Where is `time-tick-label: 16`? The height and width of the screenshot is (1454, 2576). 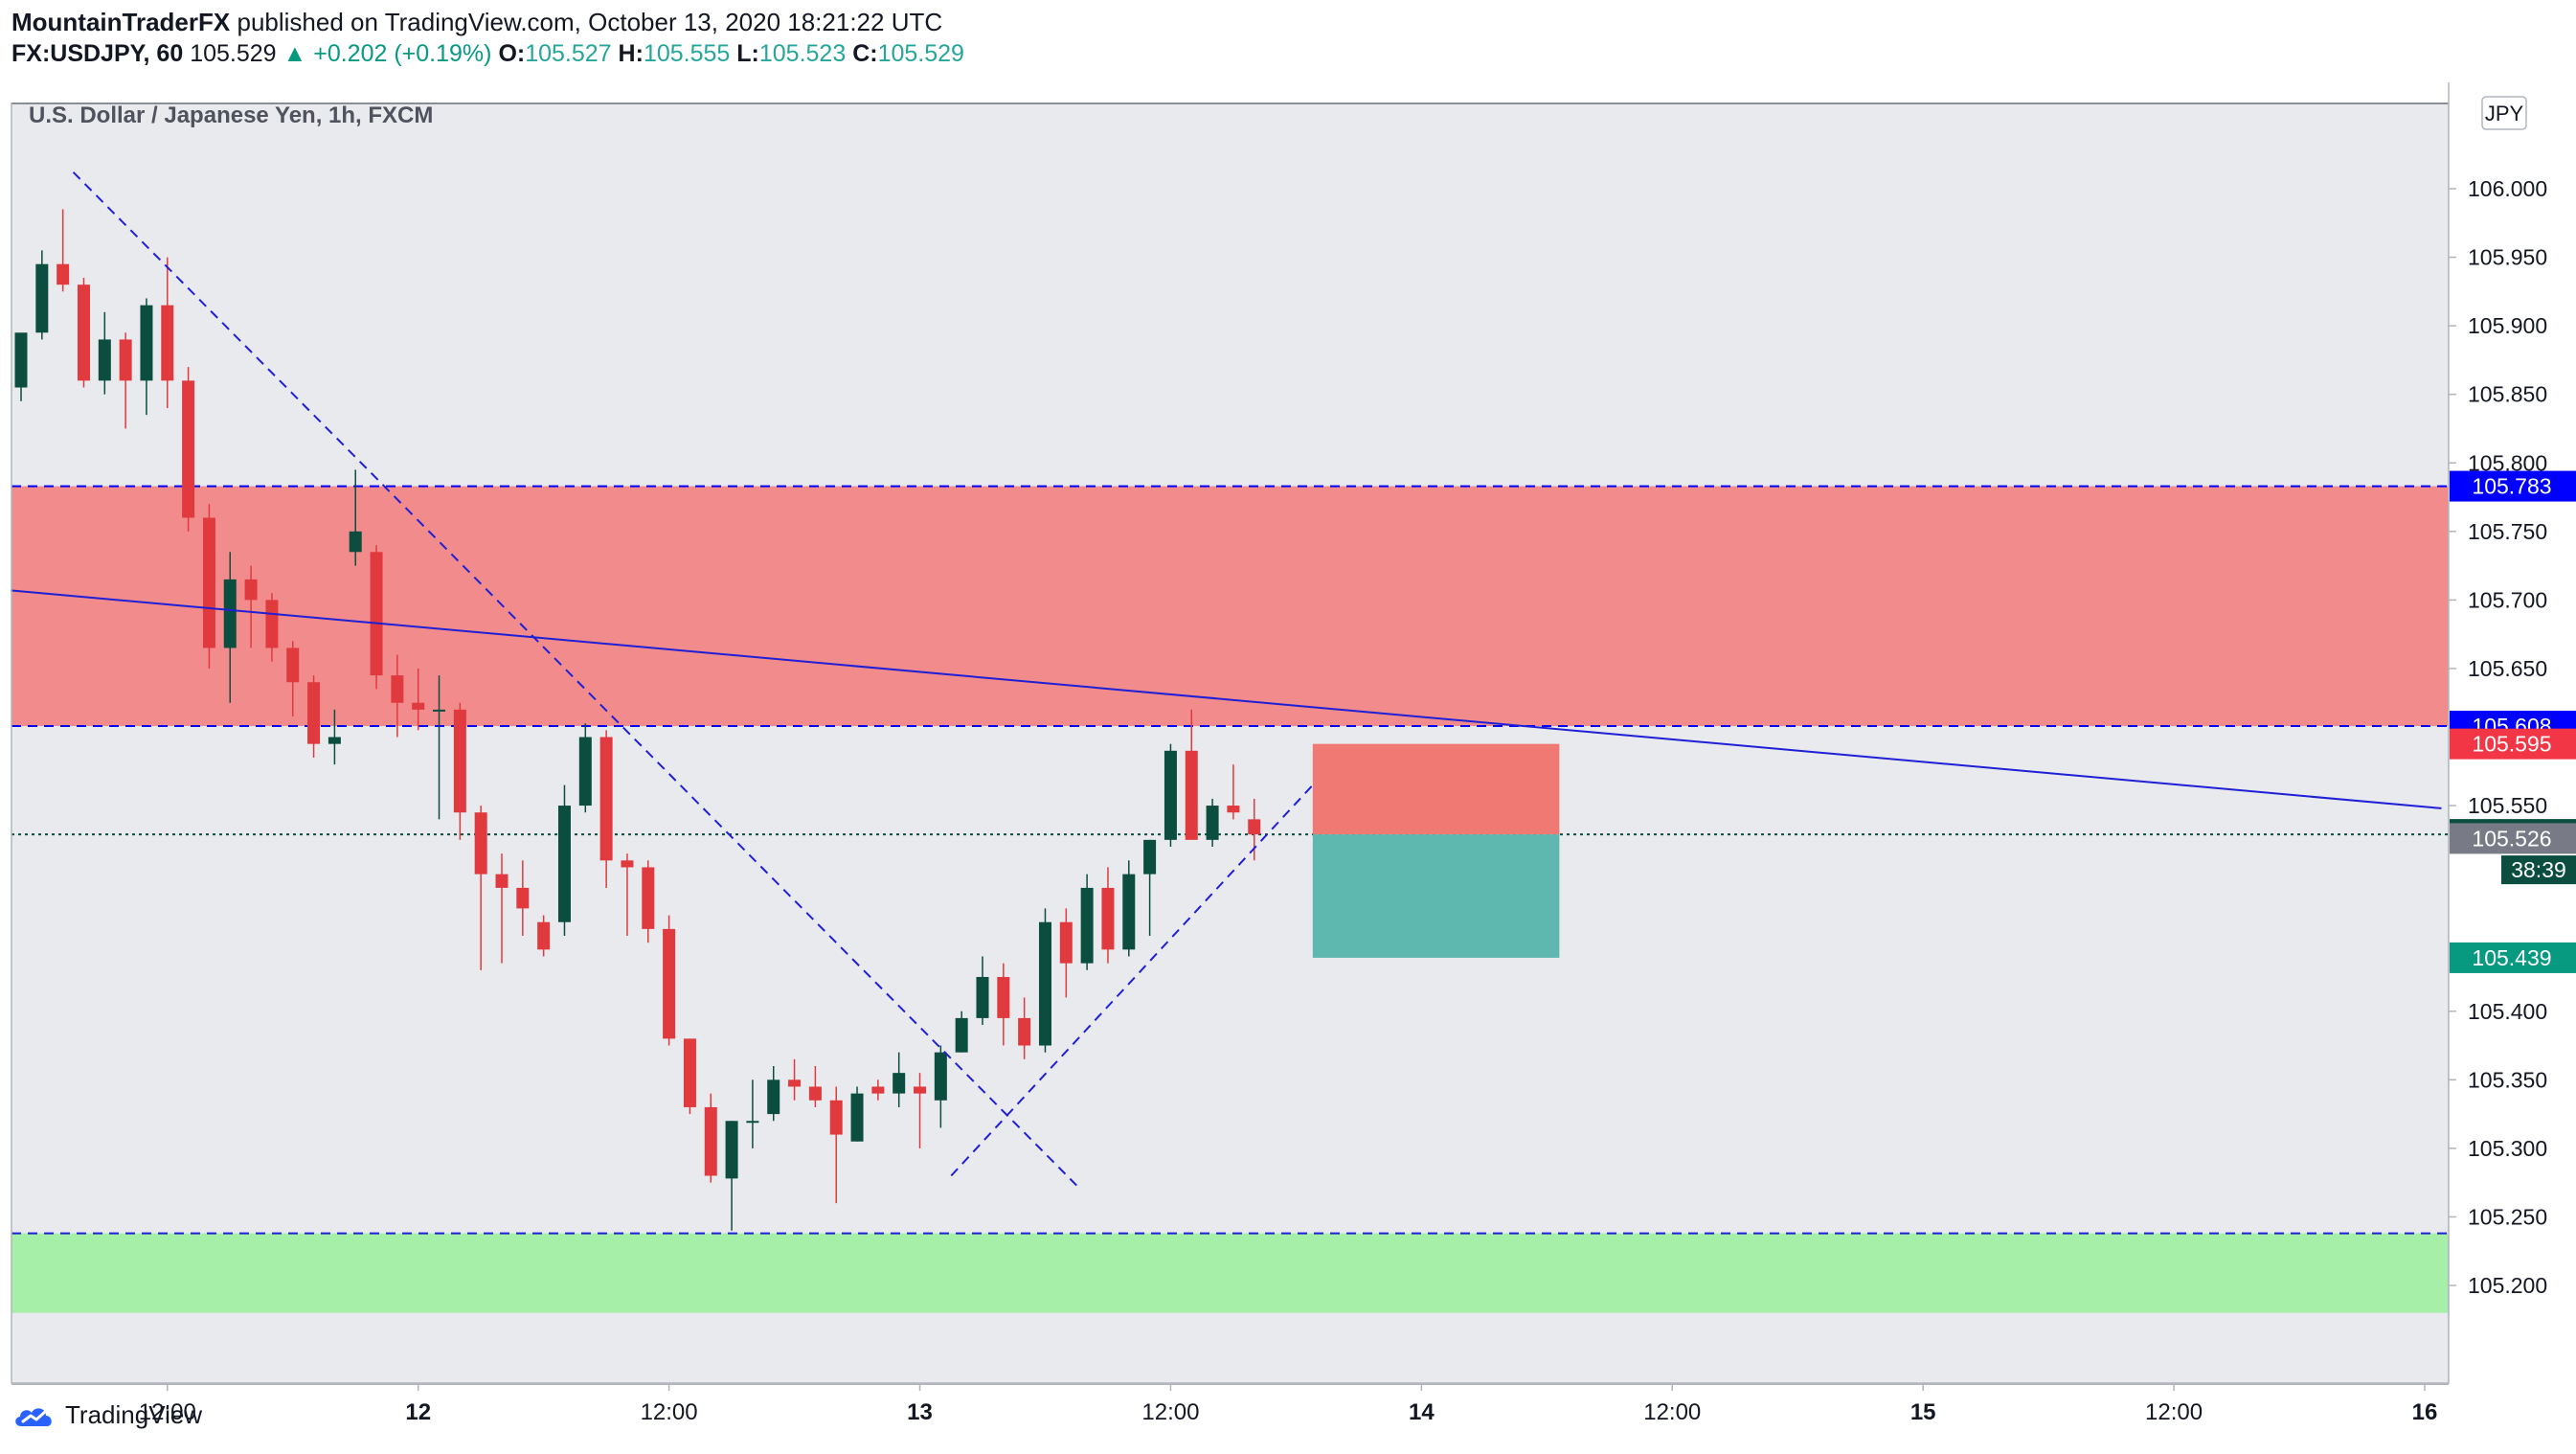
time-tick-label: 16 is located at coordinates (2425, 1412).